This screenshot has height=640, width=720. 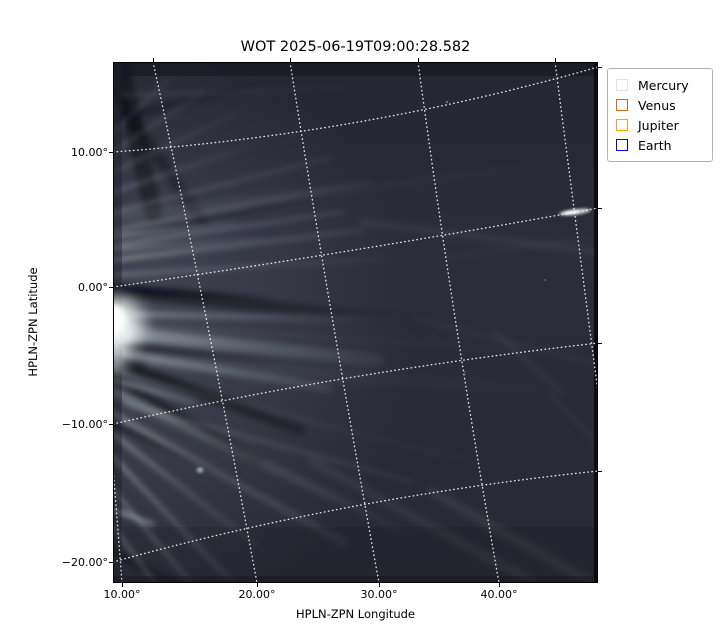 I want to click on legend-item-mercury: Mercury, so click(x=661, y=85).